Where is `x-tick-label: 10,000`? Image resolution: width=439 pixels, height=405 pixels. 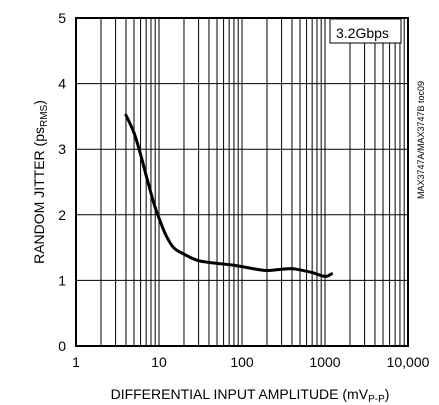 x-tick-label: 10,000 is located at coordinates (408, 362).